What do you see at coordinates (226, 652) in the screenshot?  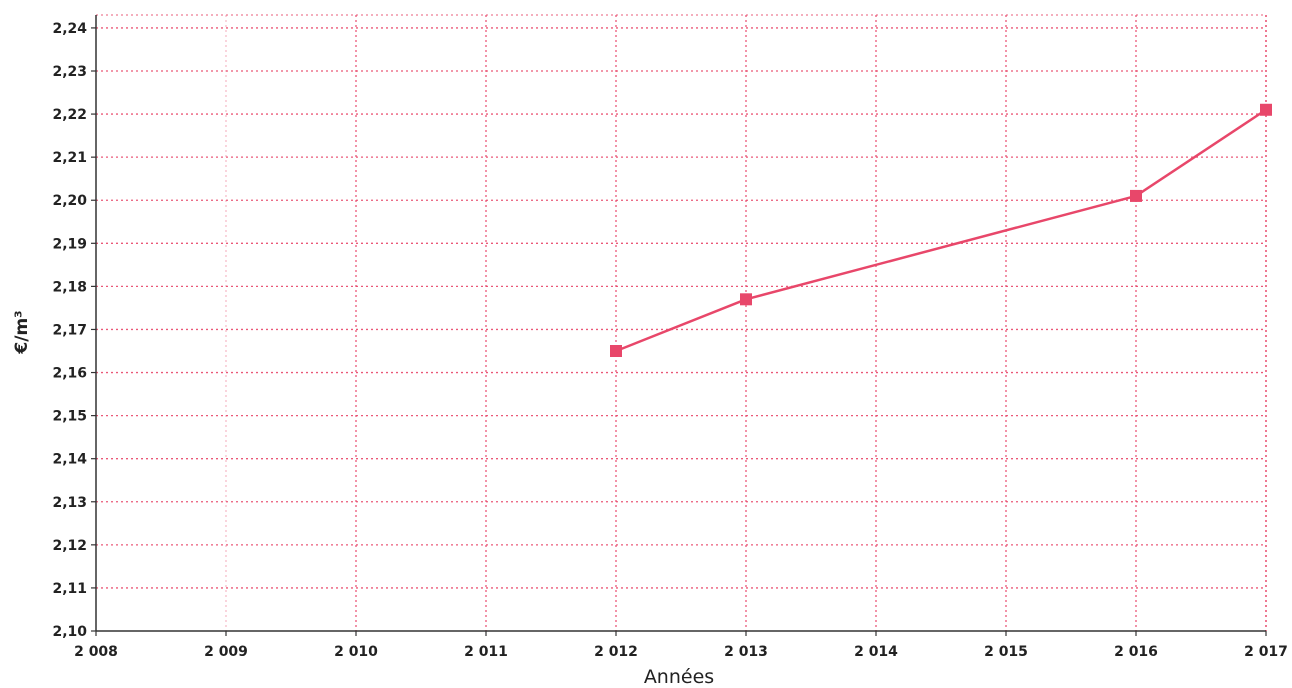 I see `x-tick-label: 2 009` at bounding box center [226, 652].